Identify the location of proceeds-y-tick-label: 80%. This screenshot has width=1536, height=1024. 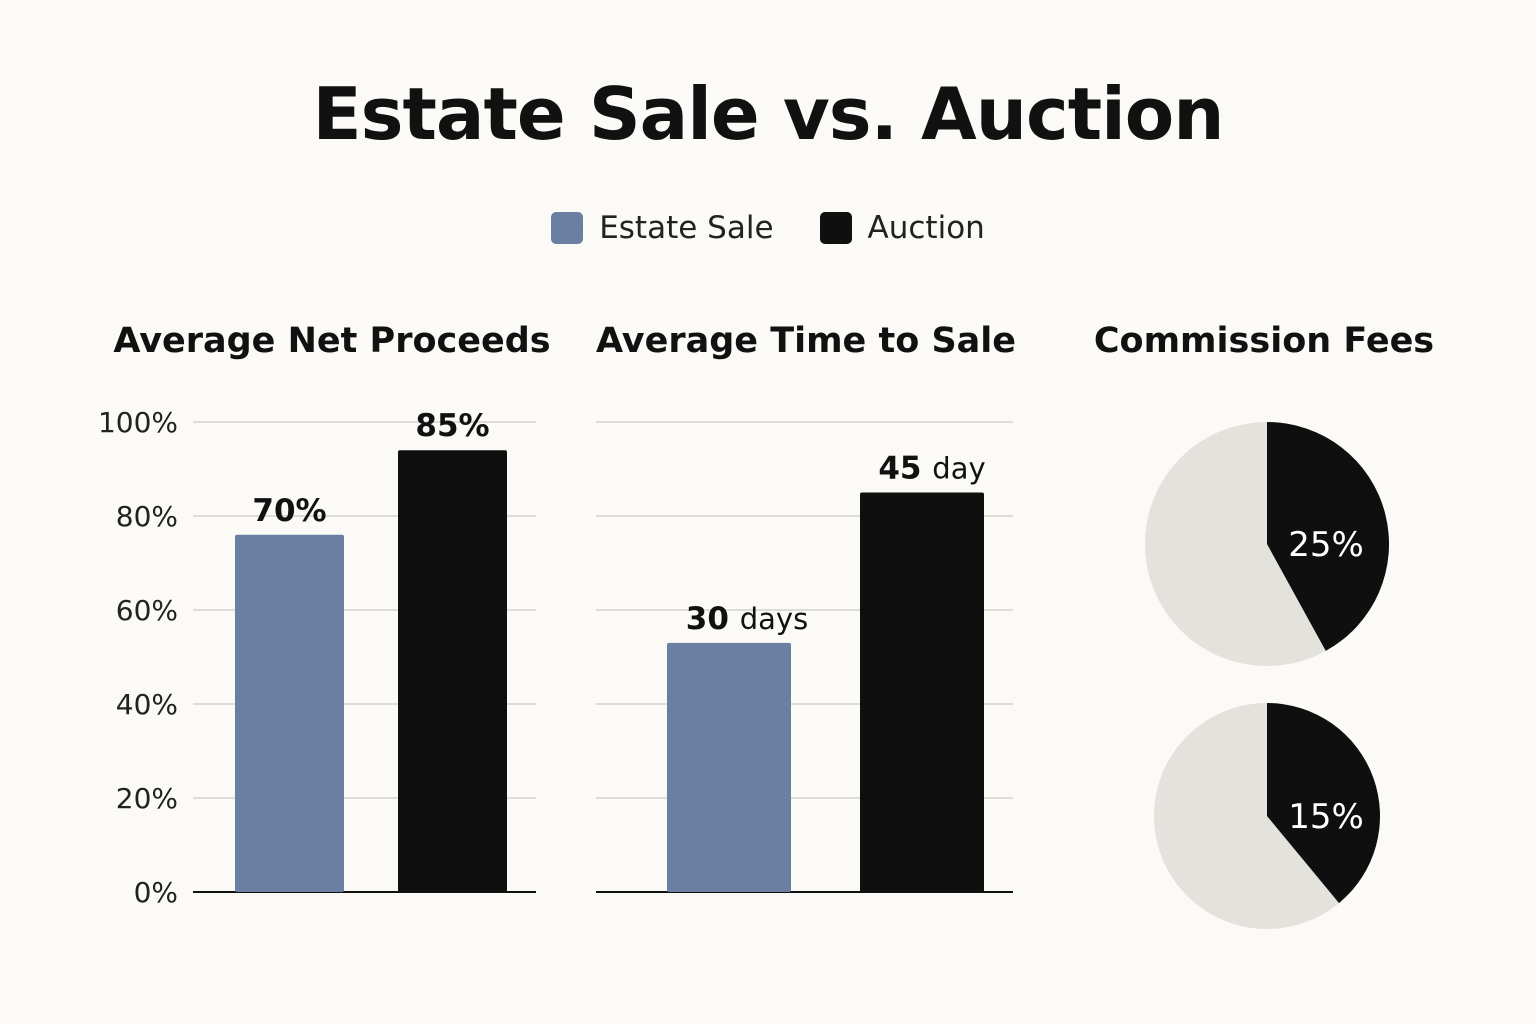
(147, 516).